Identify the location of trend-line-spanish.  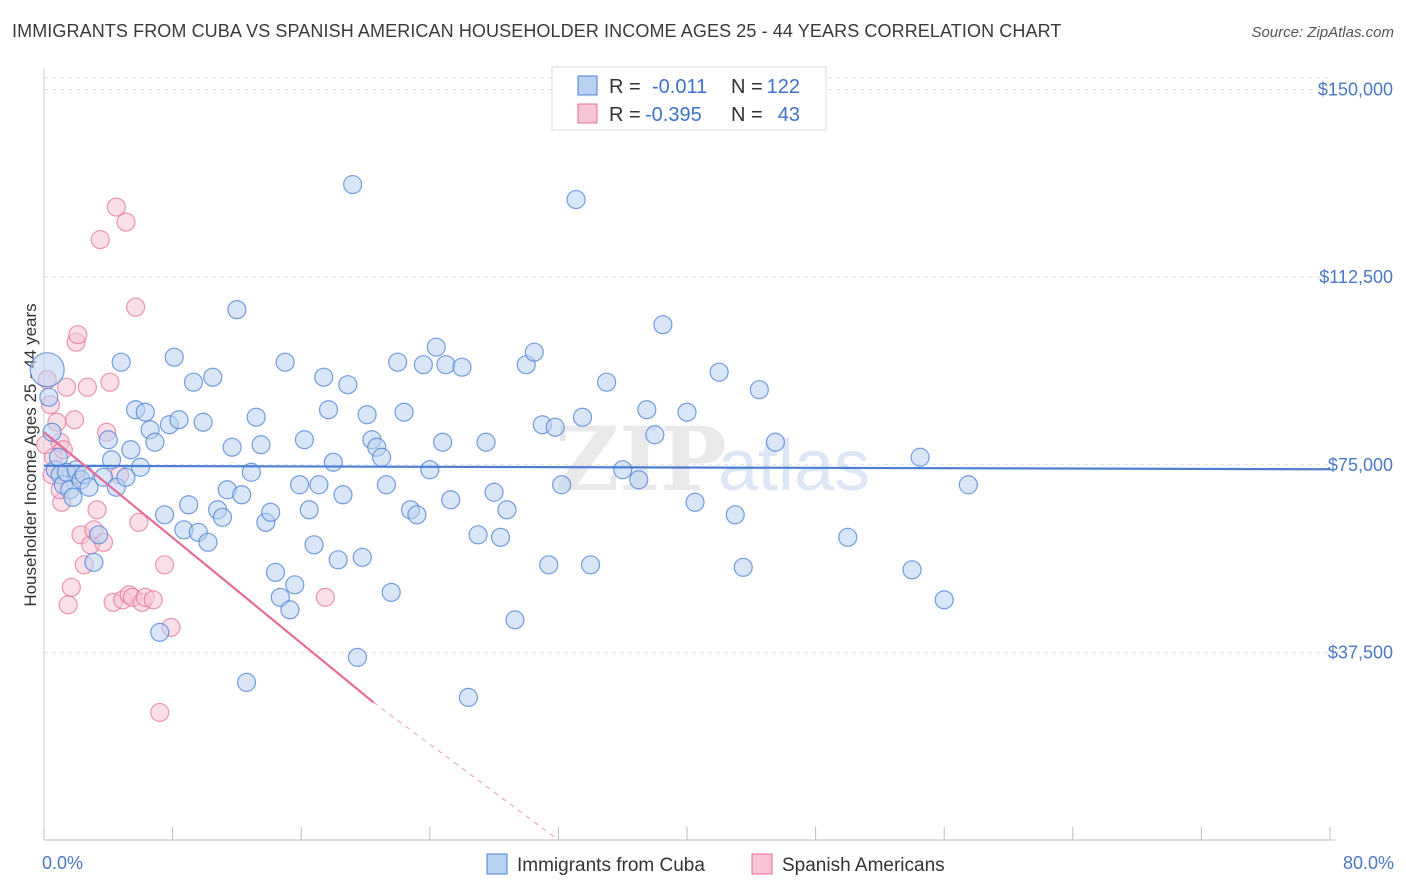
(209, 567).